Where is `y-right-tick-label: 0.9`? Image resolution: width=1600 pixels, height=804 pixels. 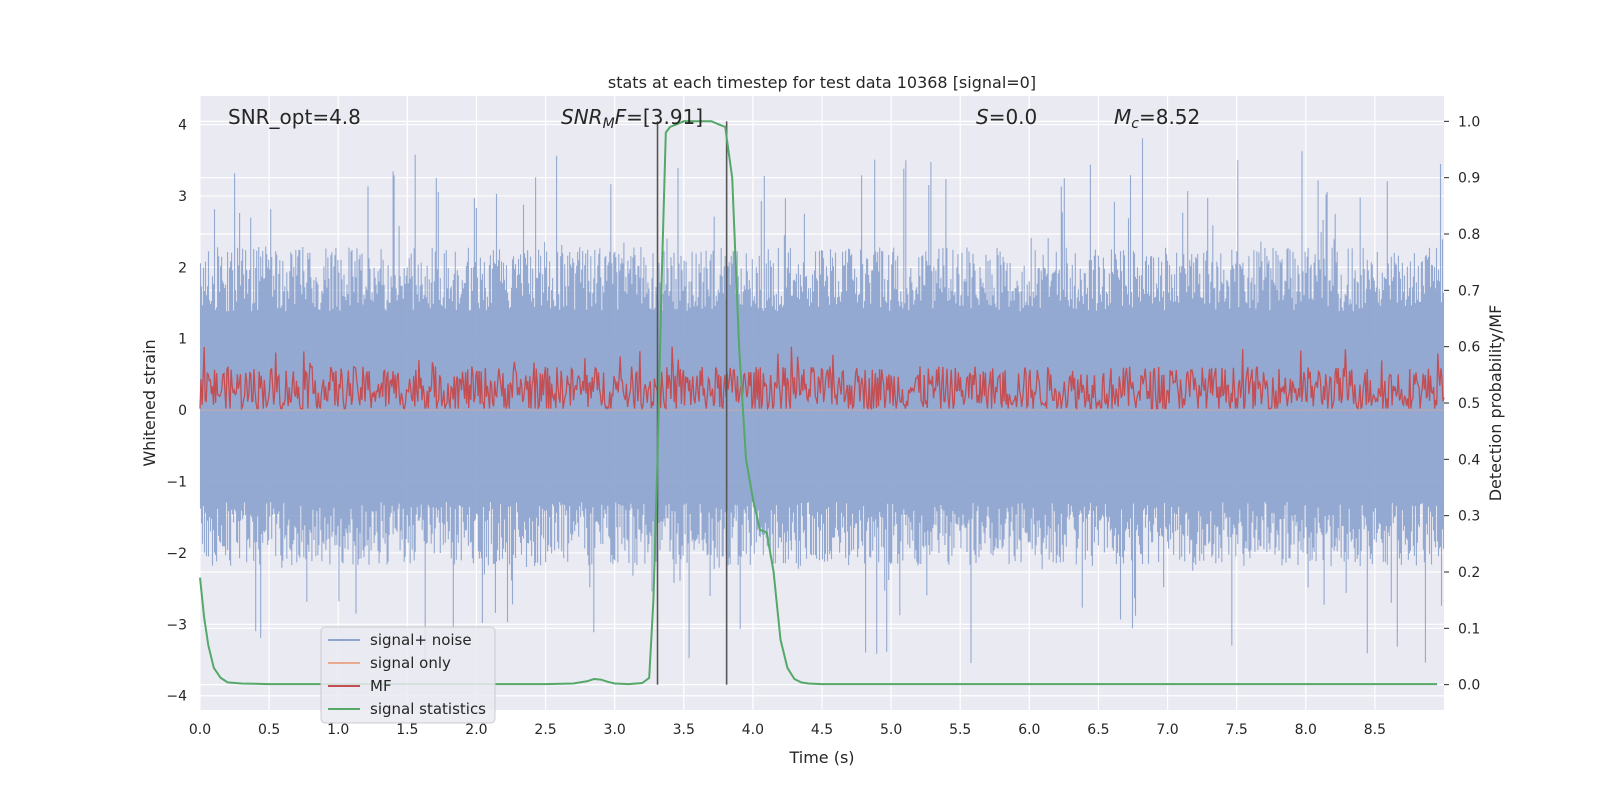
y-right-tick-label: 0.9 is located at coordinates (1469, 179).